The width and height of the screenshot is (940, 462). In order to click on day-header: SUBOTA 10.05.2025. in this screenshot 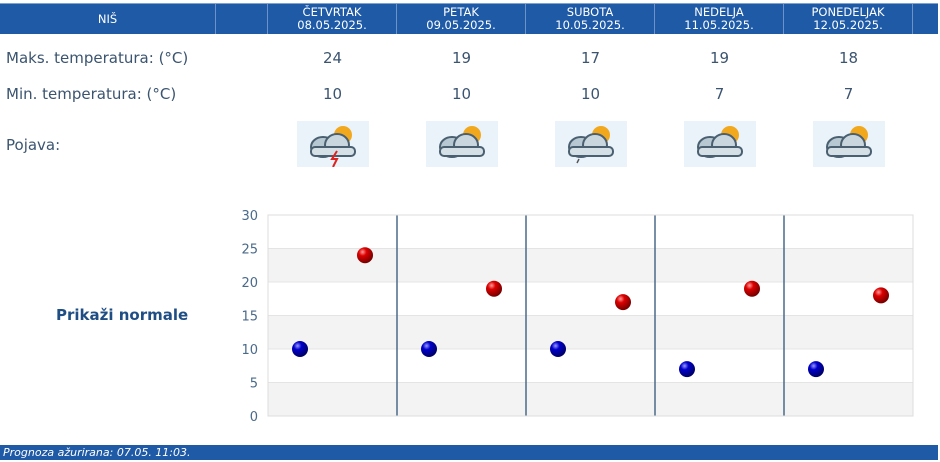, I will do `click(590, 19)`.